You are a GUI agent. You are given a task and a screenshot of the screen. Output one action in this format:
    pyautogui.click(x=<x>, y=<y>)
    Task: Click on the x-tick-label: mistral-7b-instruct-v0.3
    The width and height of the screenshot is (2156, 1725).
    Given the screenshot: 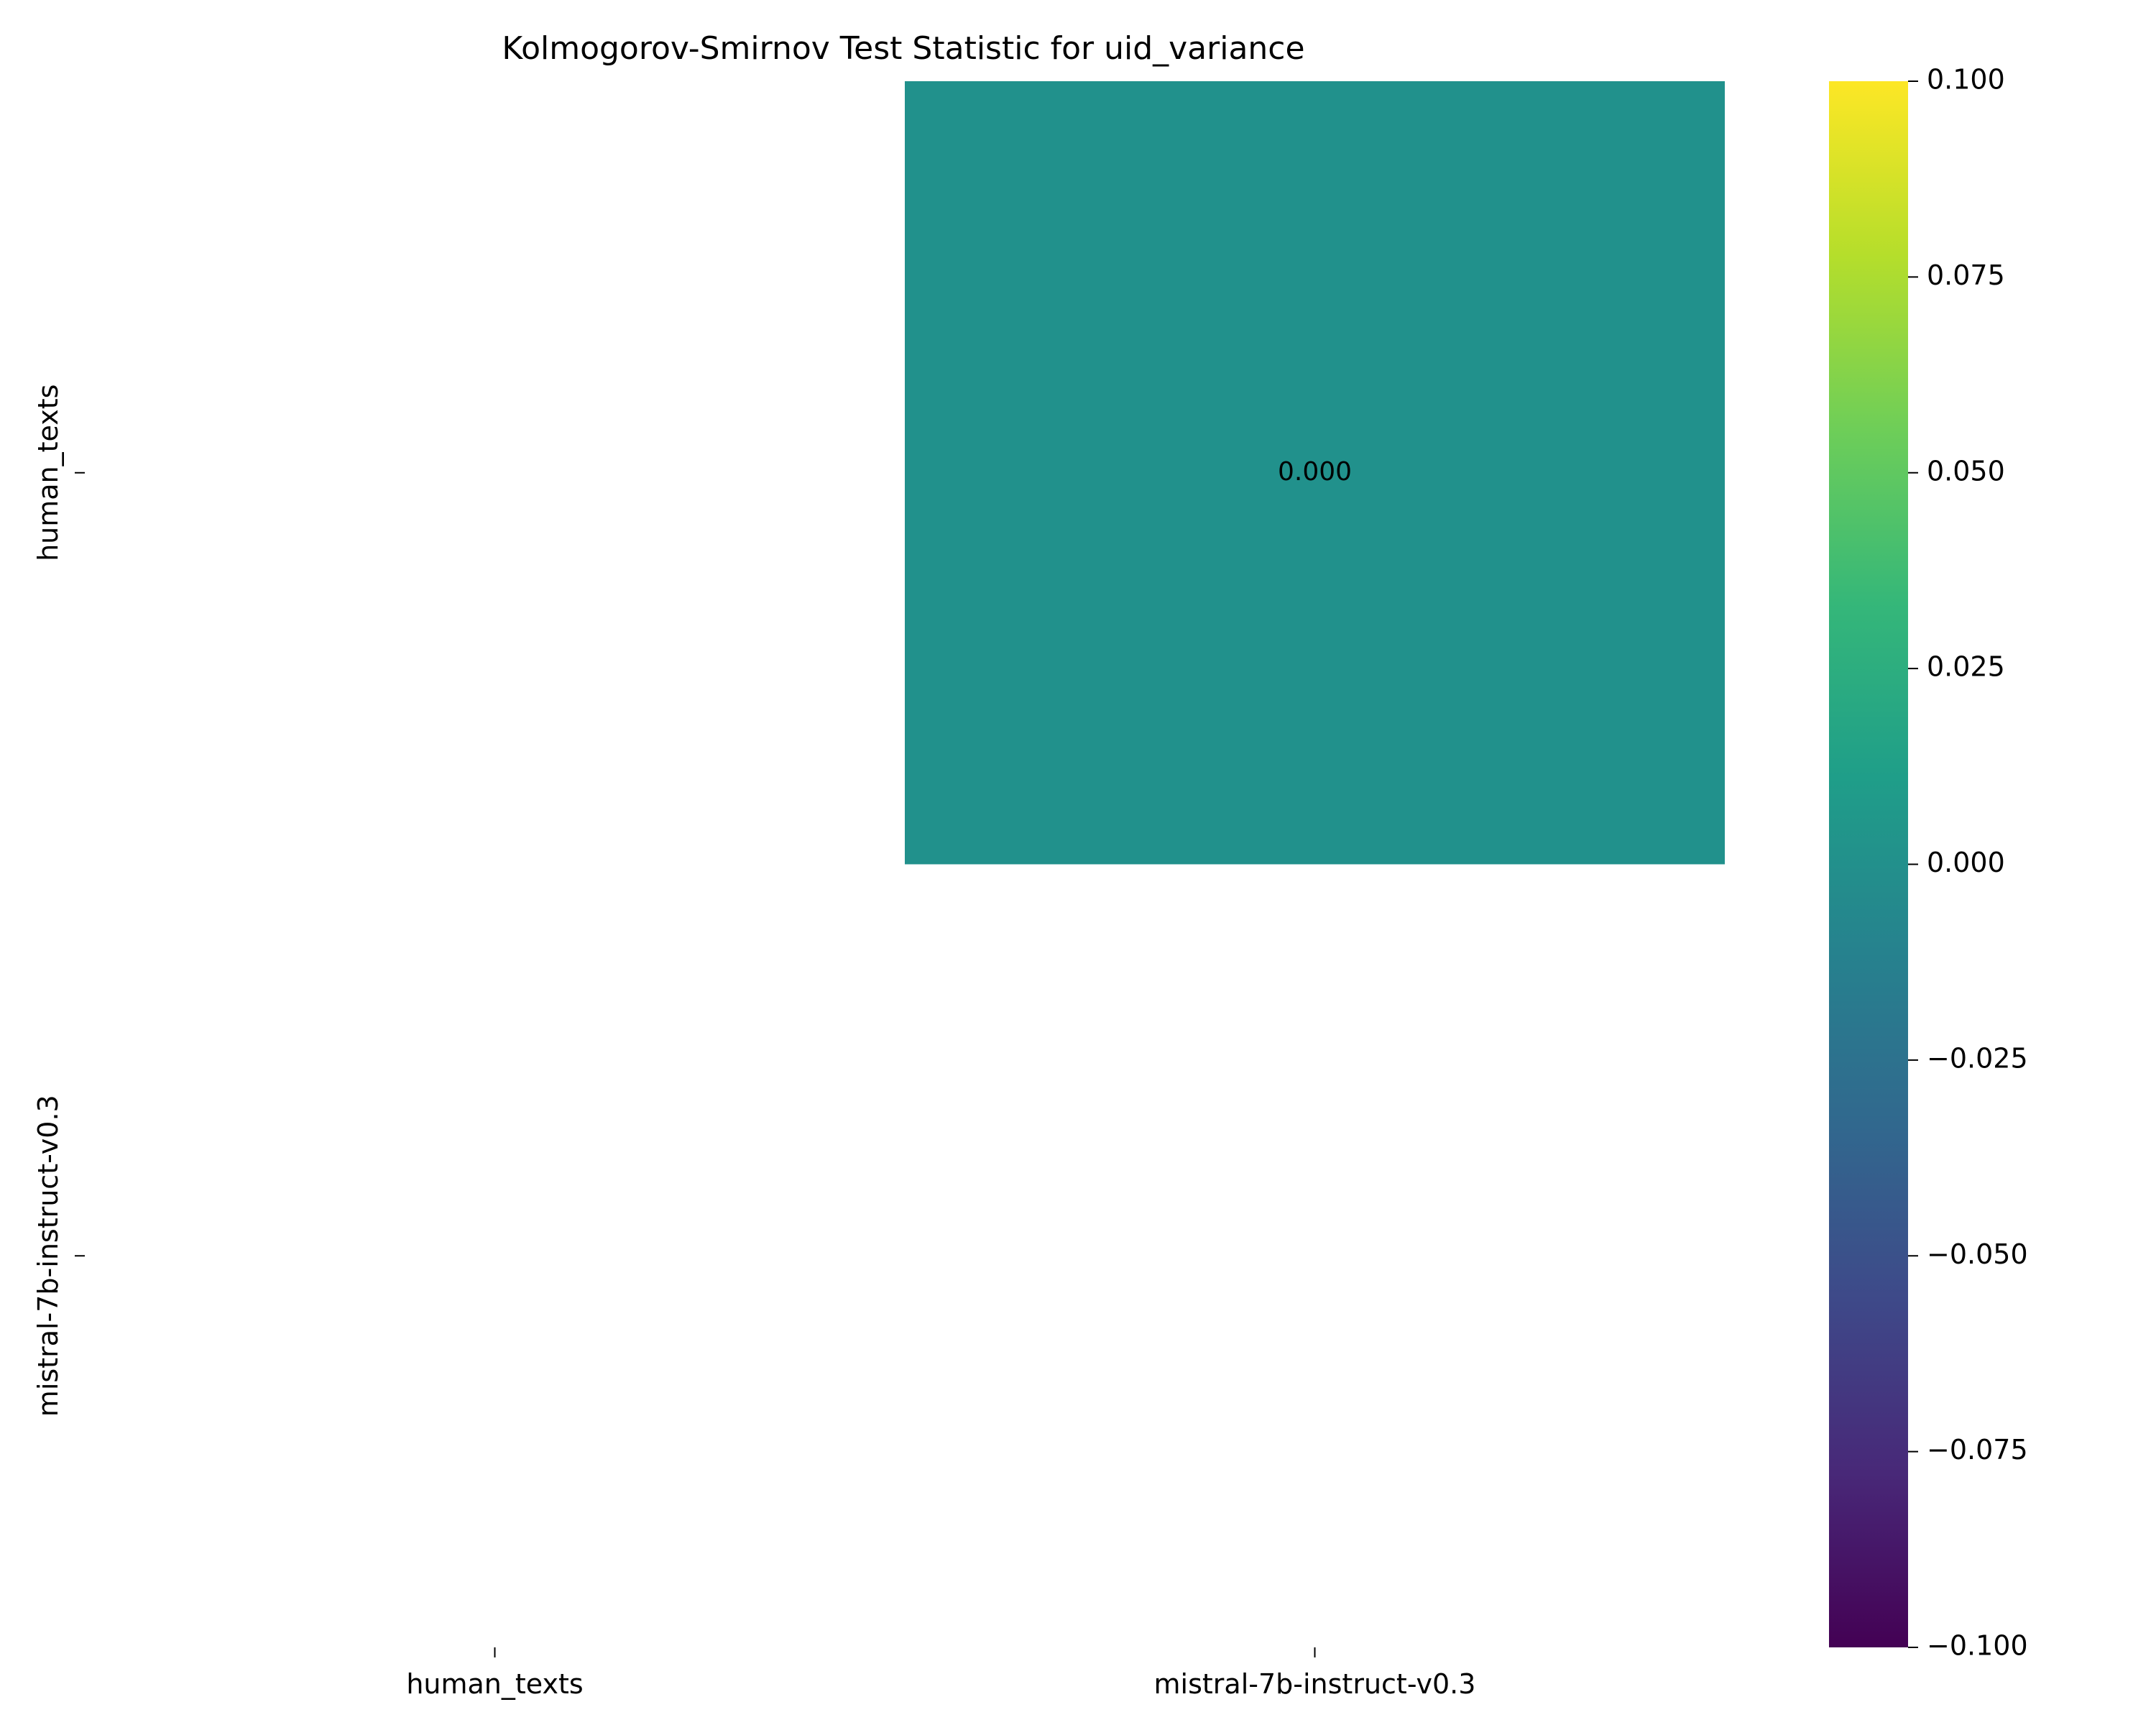 What is the action you would take?
    pyautogui.click(x=1315, y=1684)
    